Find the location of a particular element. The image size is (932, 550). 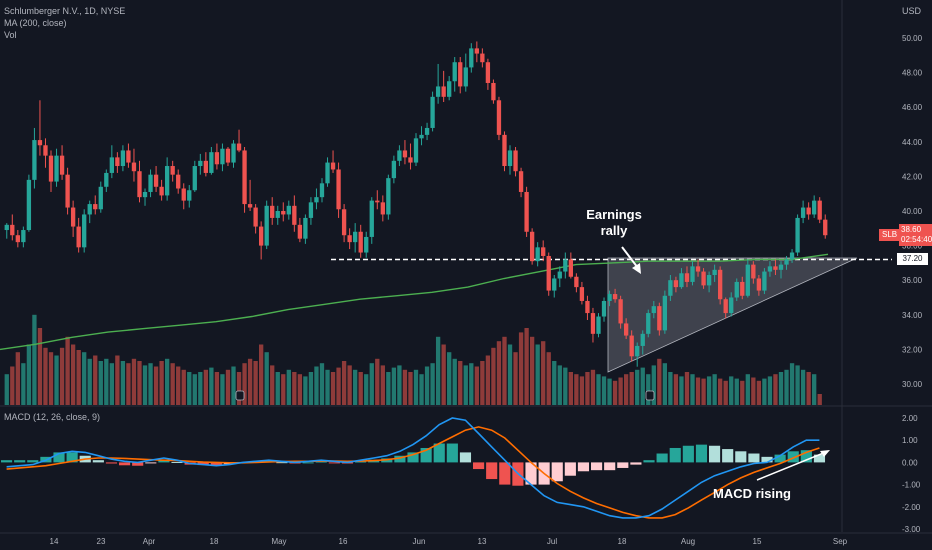

time-tick-label: 13 is located at coordinates (482, 541).